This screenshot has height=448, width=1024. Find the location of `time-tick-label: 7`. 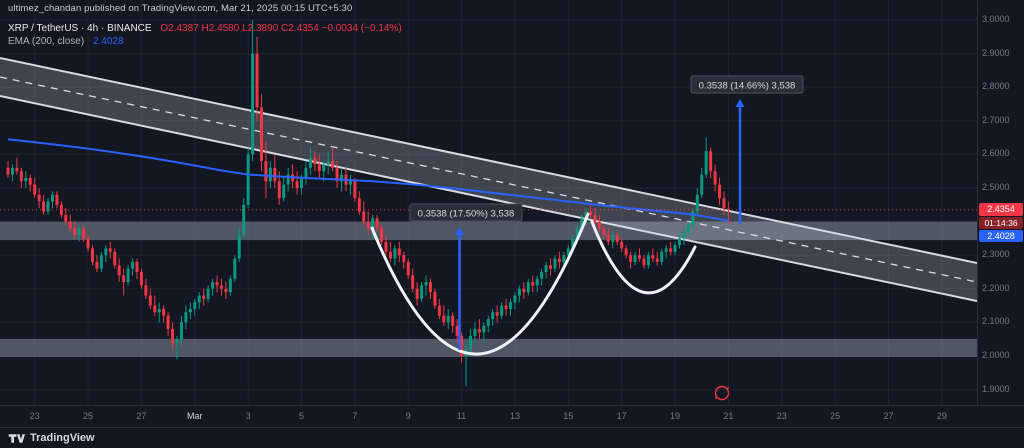

time-tick-label: 7 is located at coordinates (355, 416).